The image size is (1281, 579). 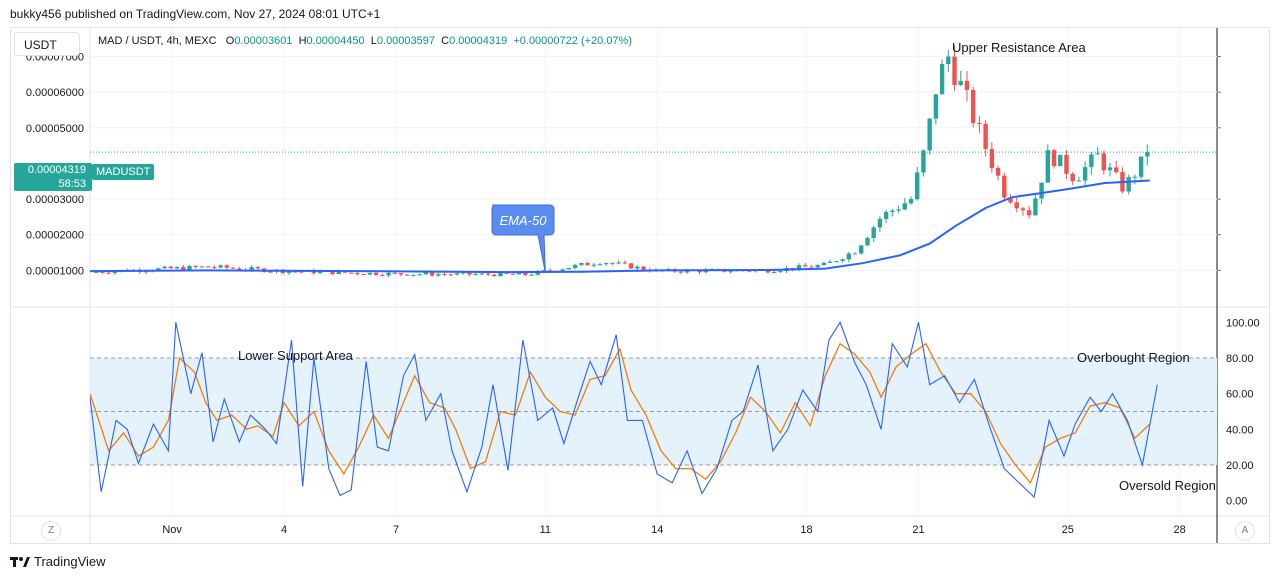 I want to click on upper-resistance-label: Upper Resistance Area, so click(x=1019, y=47).